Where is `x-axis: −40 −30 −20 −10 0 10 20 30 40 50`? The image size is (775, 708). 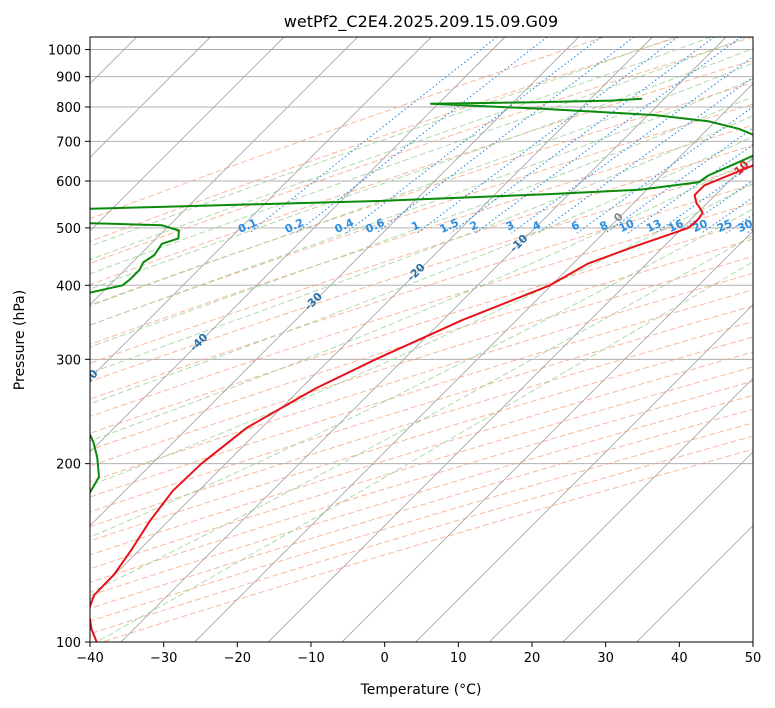 x-axis: −40 −30 −20 −10 0 10 20 30 40 50 is located at coordinates (418, 654).